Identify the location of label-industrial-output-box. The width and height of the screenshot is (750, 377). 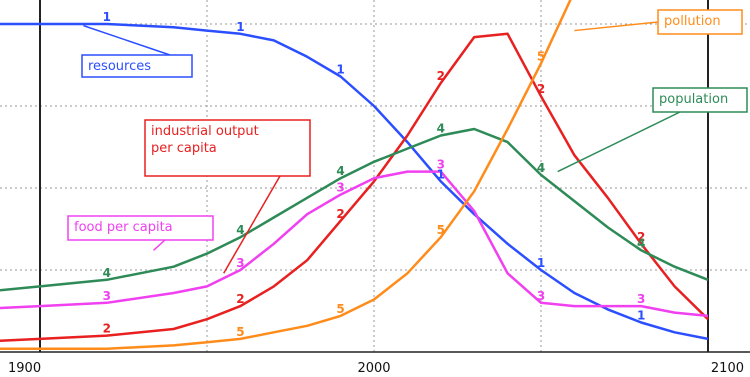
(227, 148).